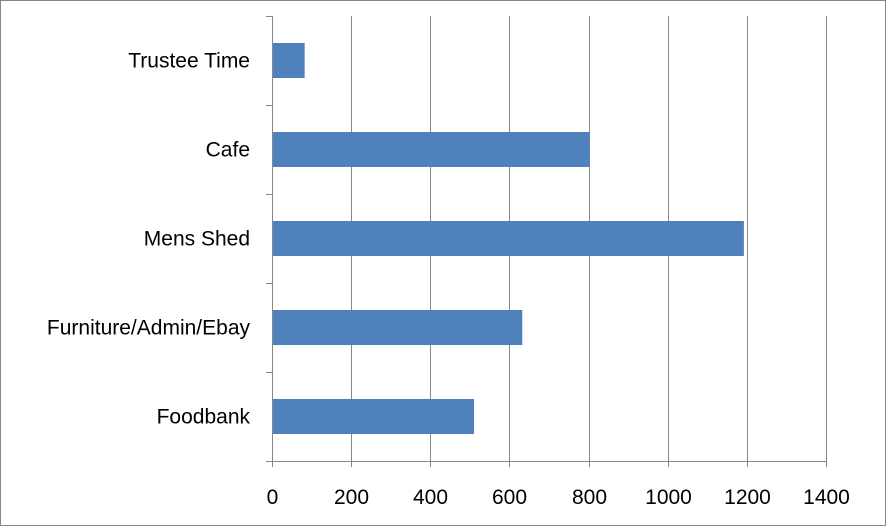 This screenshot has height=527, width=886. Describe the element at coordinates (228, 150) in the screenshot. I see `y-tick-label-cafe: Cafe` at that location.